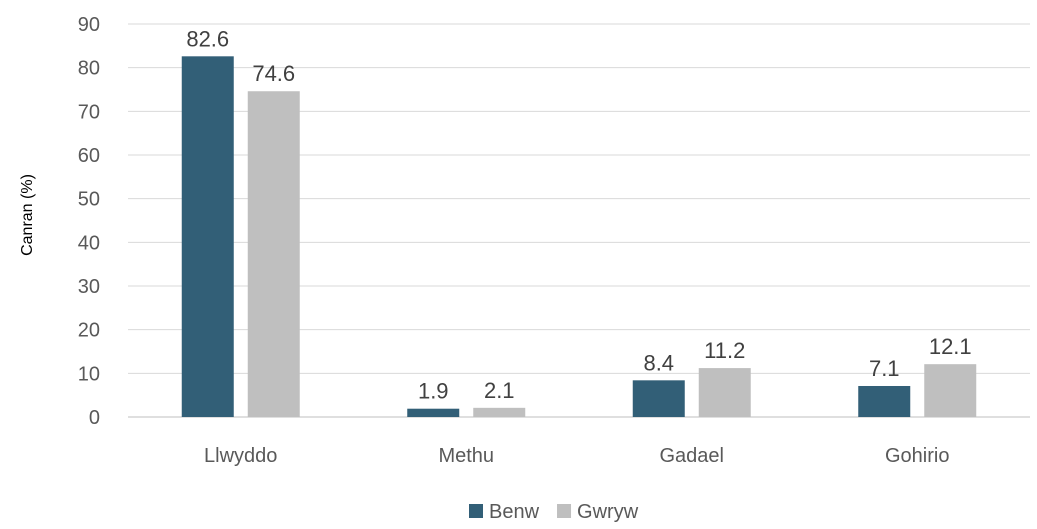 This screenshot has height=529, width=1037. What do you see at coordinates (499, 412) in the screenshot?
I see `bar-gwryw-methu` at bounding box center [499, 412].